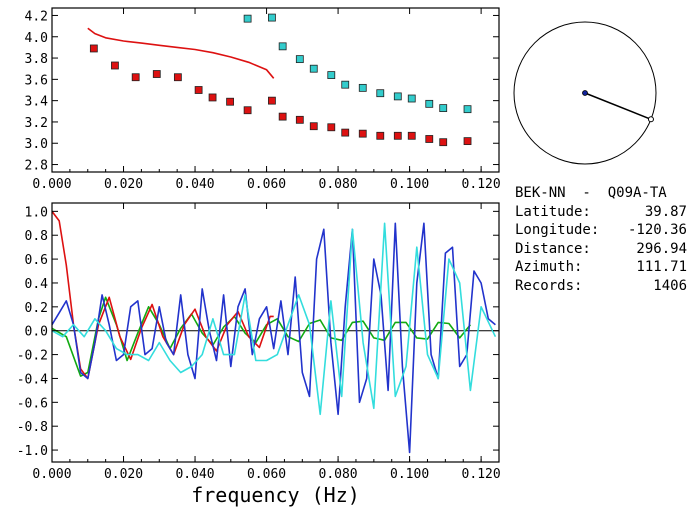 Image resolution: width=697 pixels, height=519 pixels. Describe the element at coordinates (37, 284) in the screenshot. I see `y-tick-label: 0.4` at that location.